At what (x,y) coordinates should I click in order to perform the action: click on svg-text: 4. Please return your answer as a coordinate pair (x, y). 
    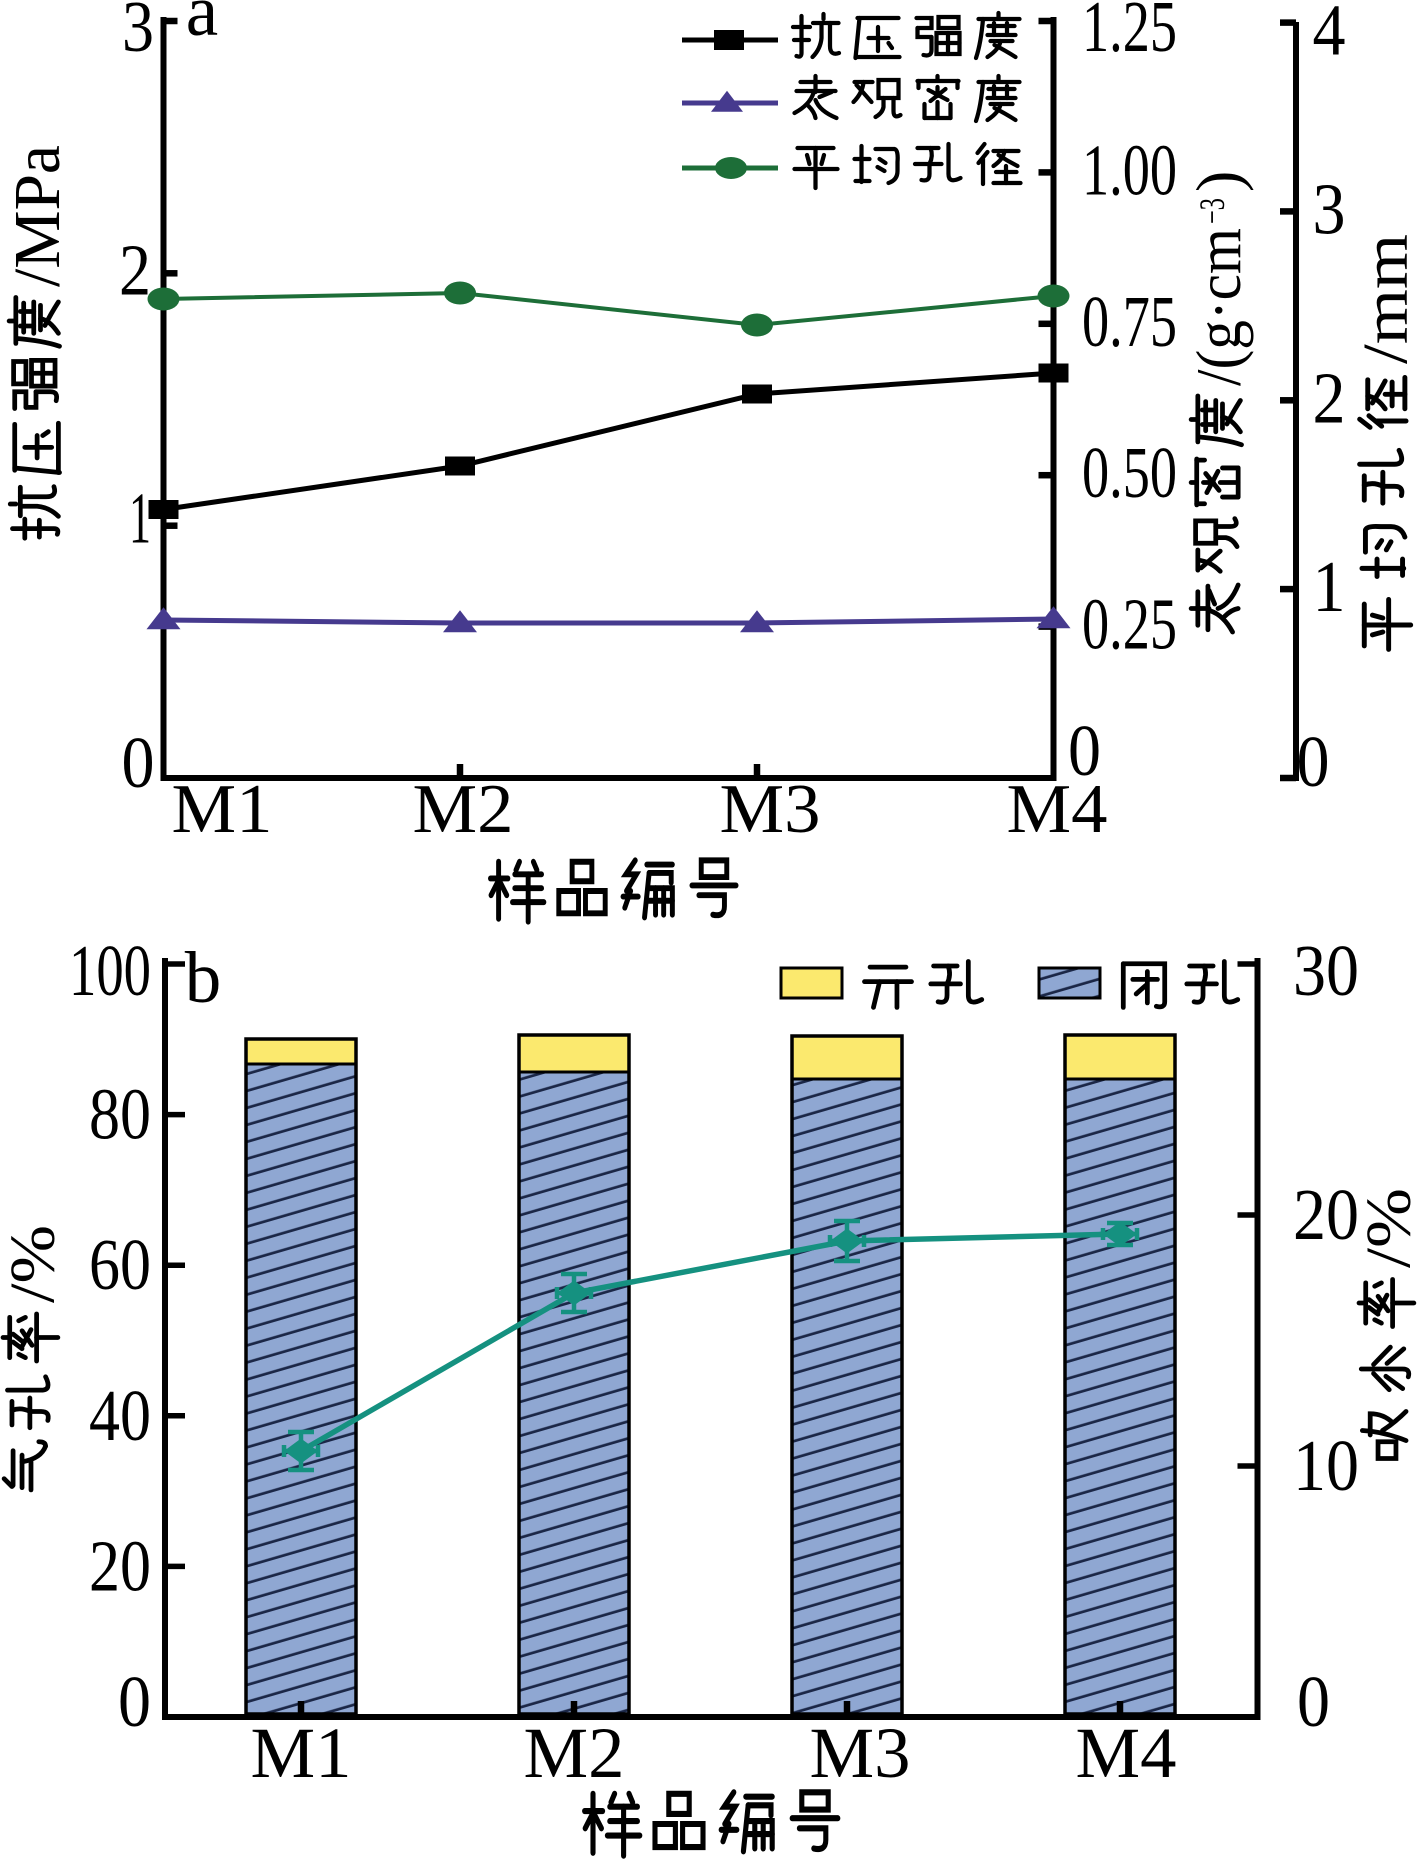
    Looking at the image, I should click on (1329, 35).